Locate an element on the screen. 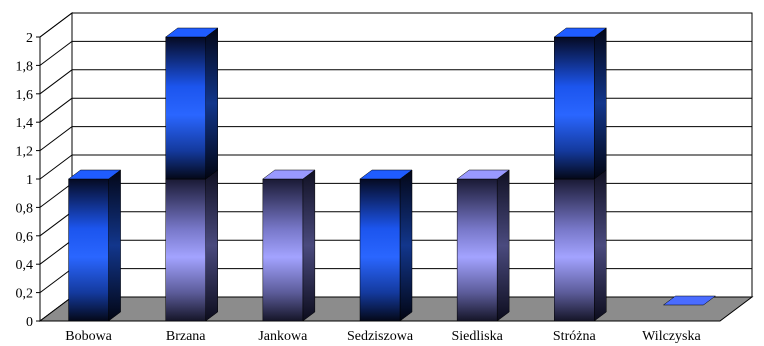 The width and height of the screenshot is (764, 346). y-tick-label: 1,8 is located at coordinates (25, 66).